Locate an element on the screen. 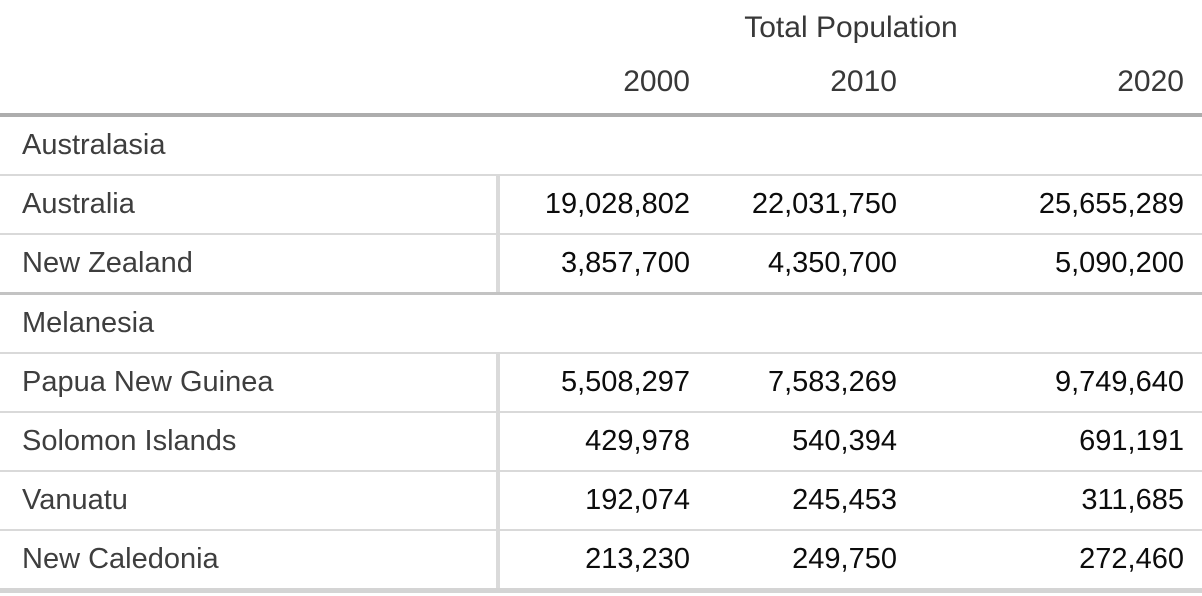  table-row-solomon-islands: Solomon Islands 429,978 540,394 691,191 is located at coordinates (601, 440).